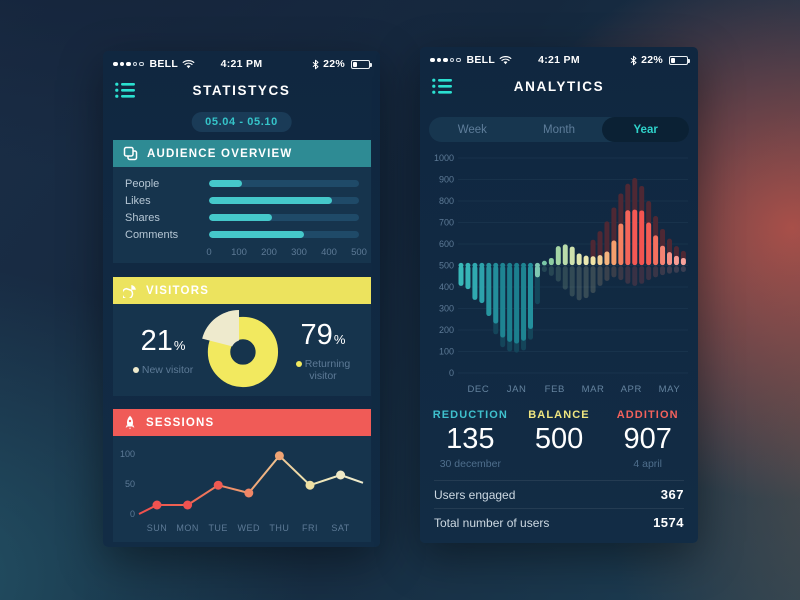 The image size is (800, 600). Describe the element at coordinates (242, 422) in the screenshot. I see `sessions-card-header: SESSIONS` at that location.